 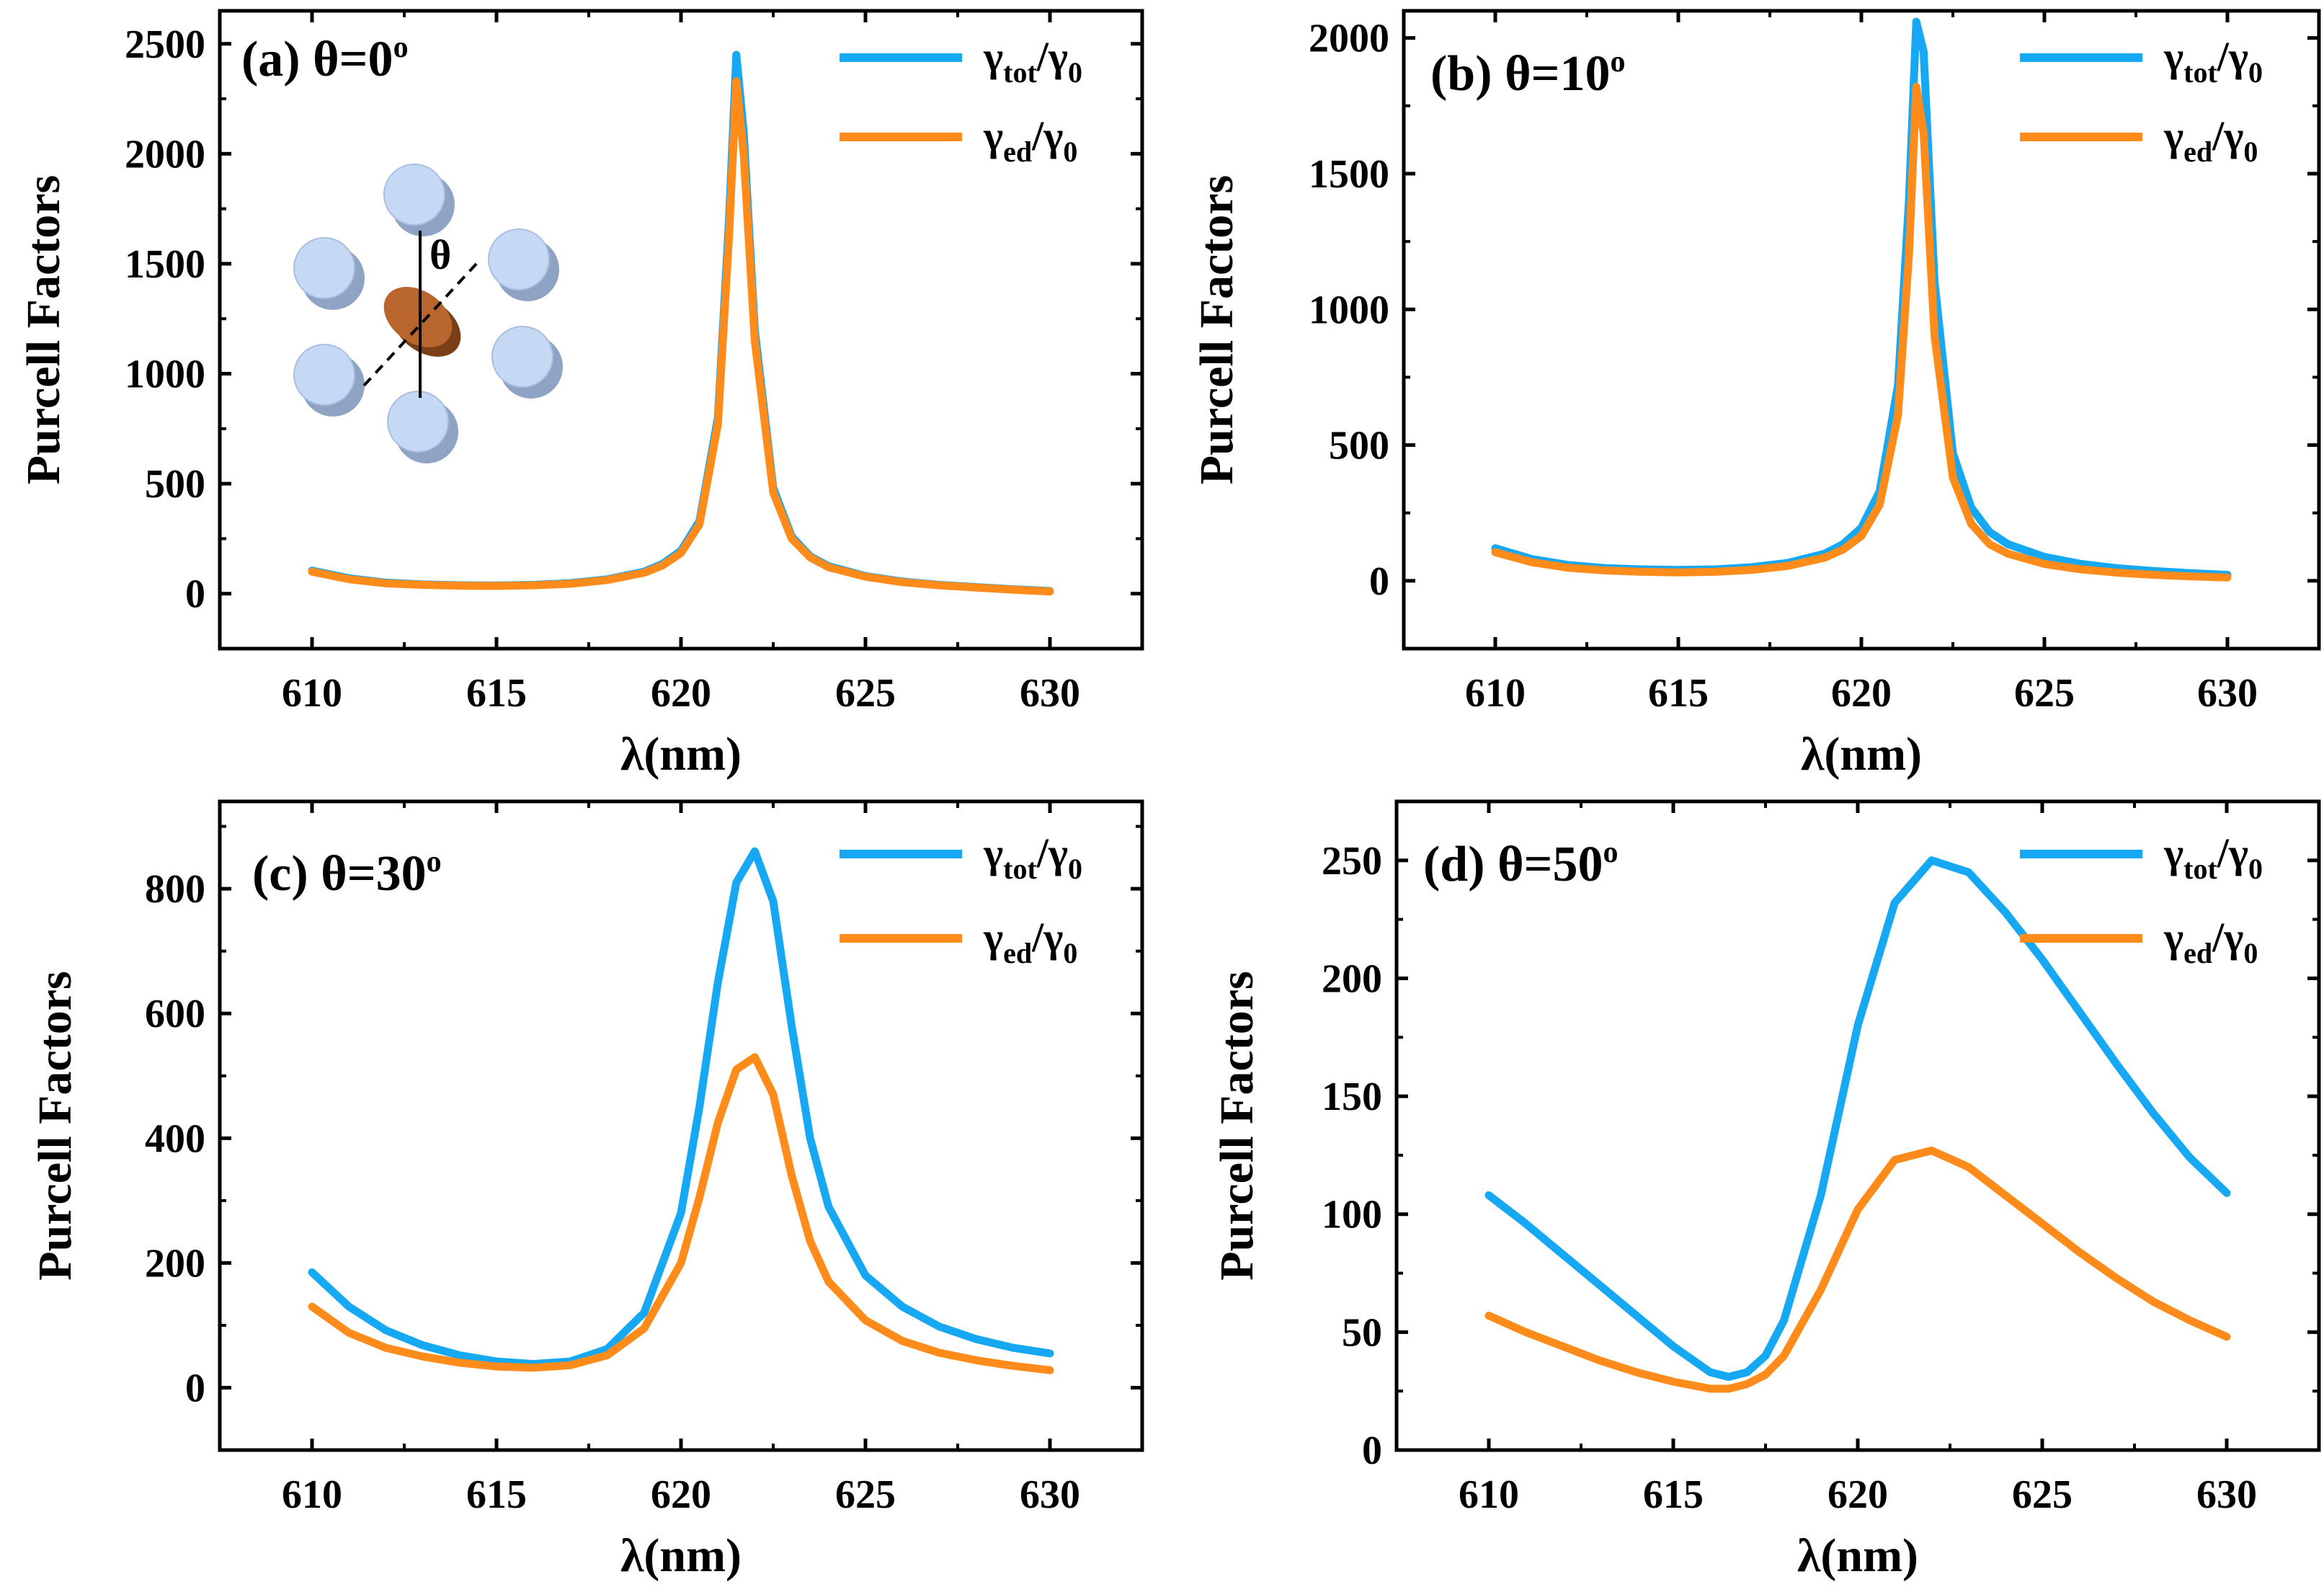 What do you see at coordinates (1349, 39) in the screenshot?
I see `y-tick-label: 2000` at bounding box center [1349, 39].